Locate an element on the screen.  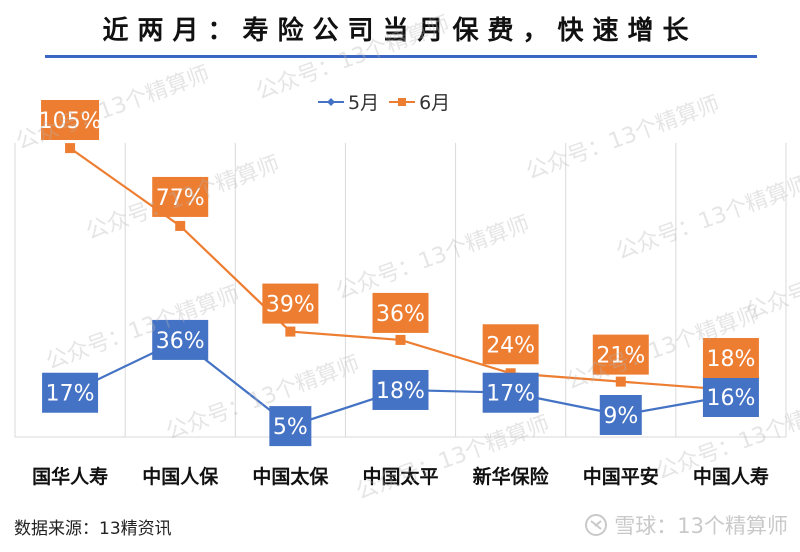
category-label: 中国平安 is located at coordinates (620, 477).